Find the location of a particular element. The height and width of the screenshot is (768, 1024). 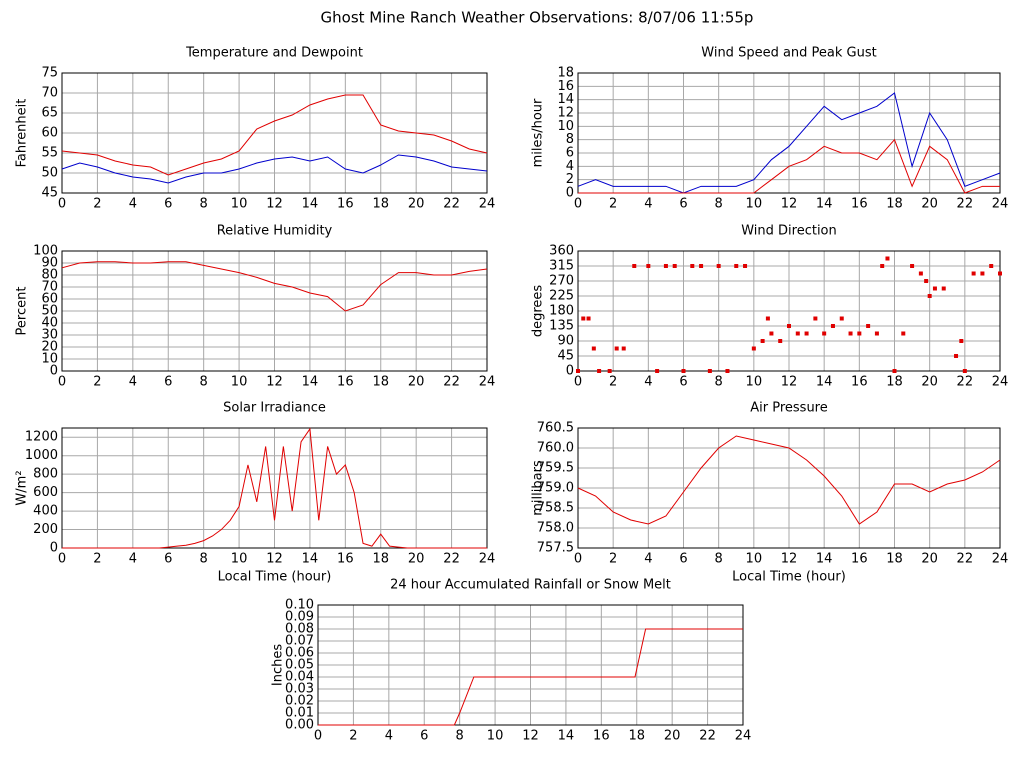

x-tick-label: 18 is located at coordinates (894, 204).